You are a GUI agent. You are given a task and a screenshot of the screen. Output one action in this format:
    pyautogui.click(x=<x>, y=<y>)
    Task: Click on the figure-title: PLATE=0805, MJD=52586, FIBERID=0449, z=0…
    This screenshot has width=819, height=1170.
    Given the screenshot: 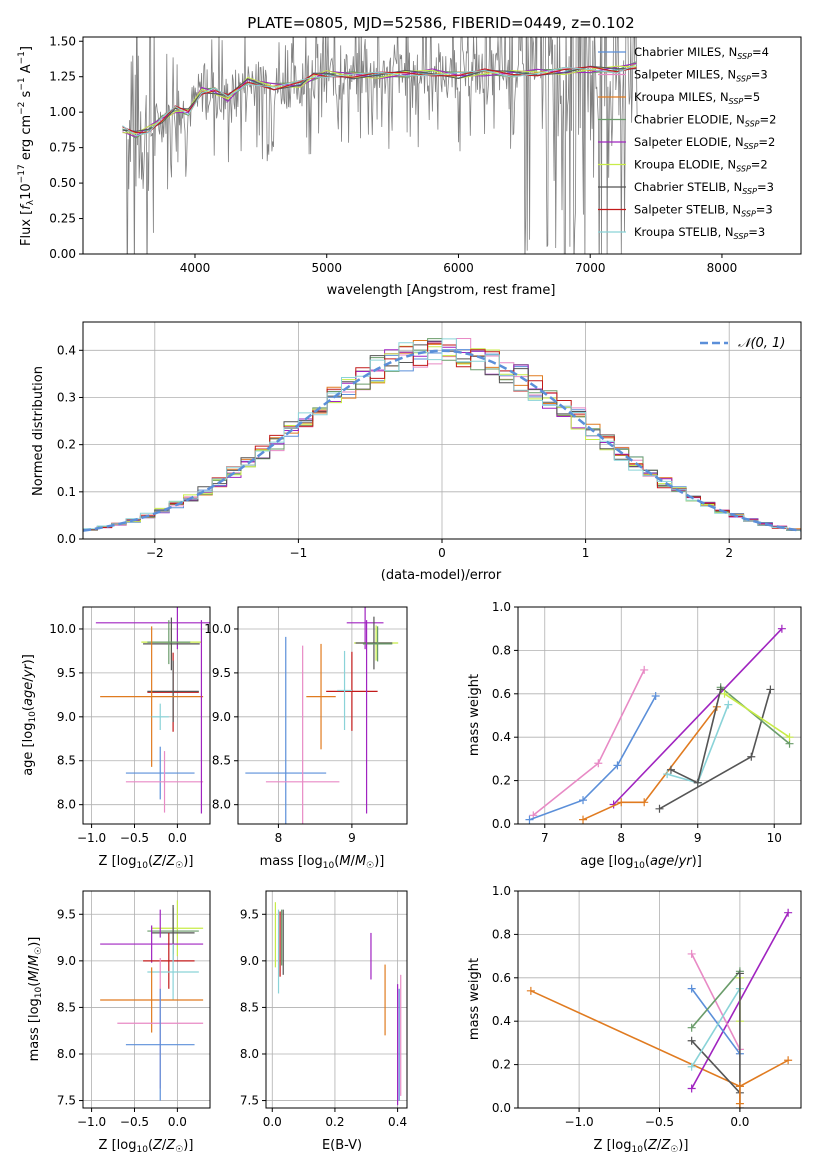 What is the action you would take?
    pyautogui.click(x=440, y=23)
    